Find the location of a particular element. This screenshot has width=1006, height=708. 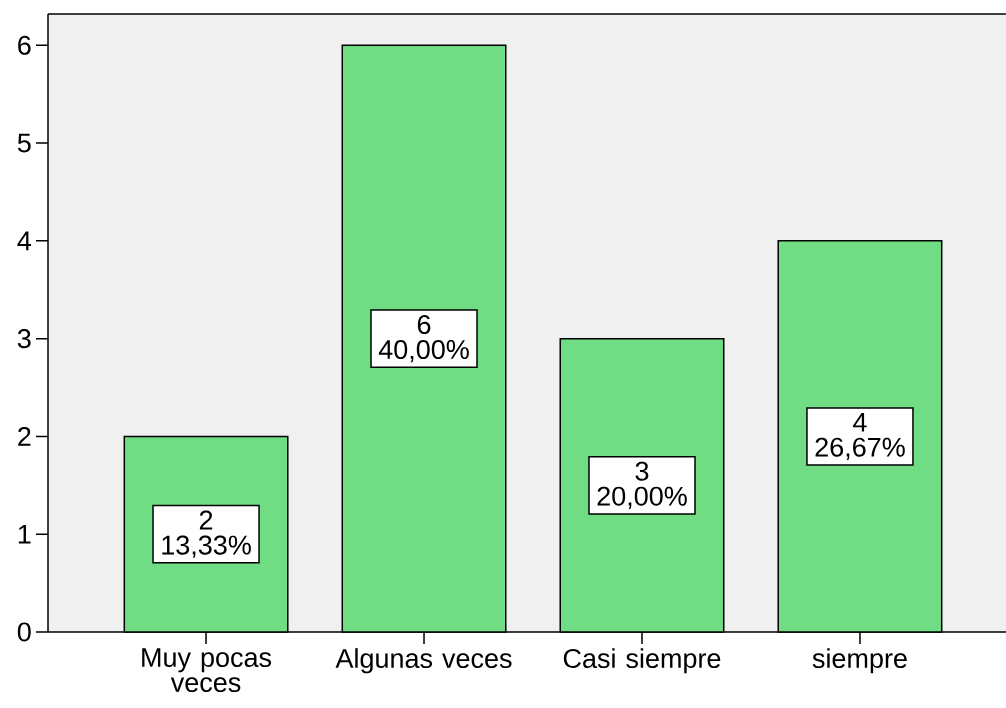

y-tick-label: 2 is located at coordinates (24, 436).